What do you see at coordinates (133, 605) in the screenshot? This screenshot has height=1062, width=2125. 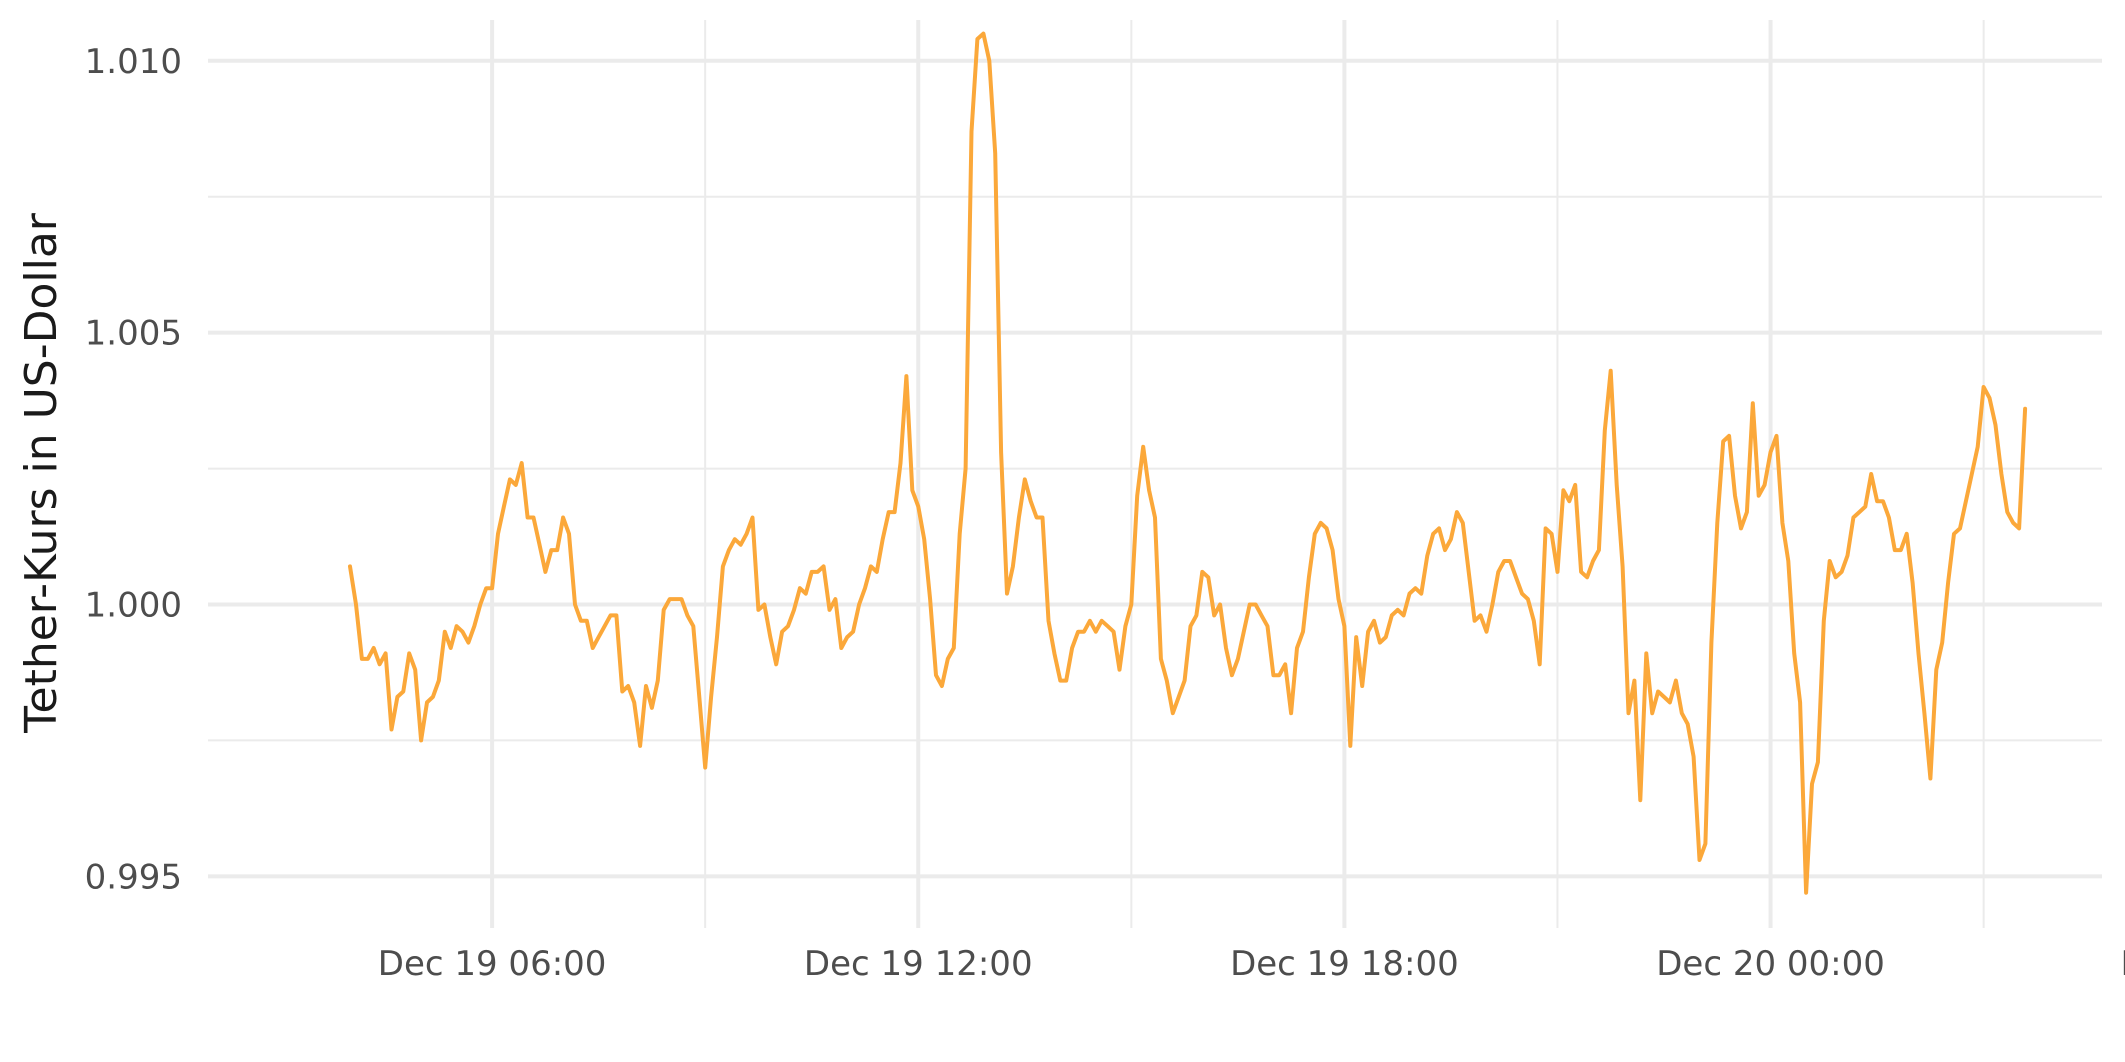 I see `y-tick-label: 1.000` at bounding box center [133, 605].